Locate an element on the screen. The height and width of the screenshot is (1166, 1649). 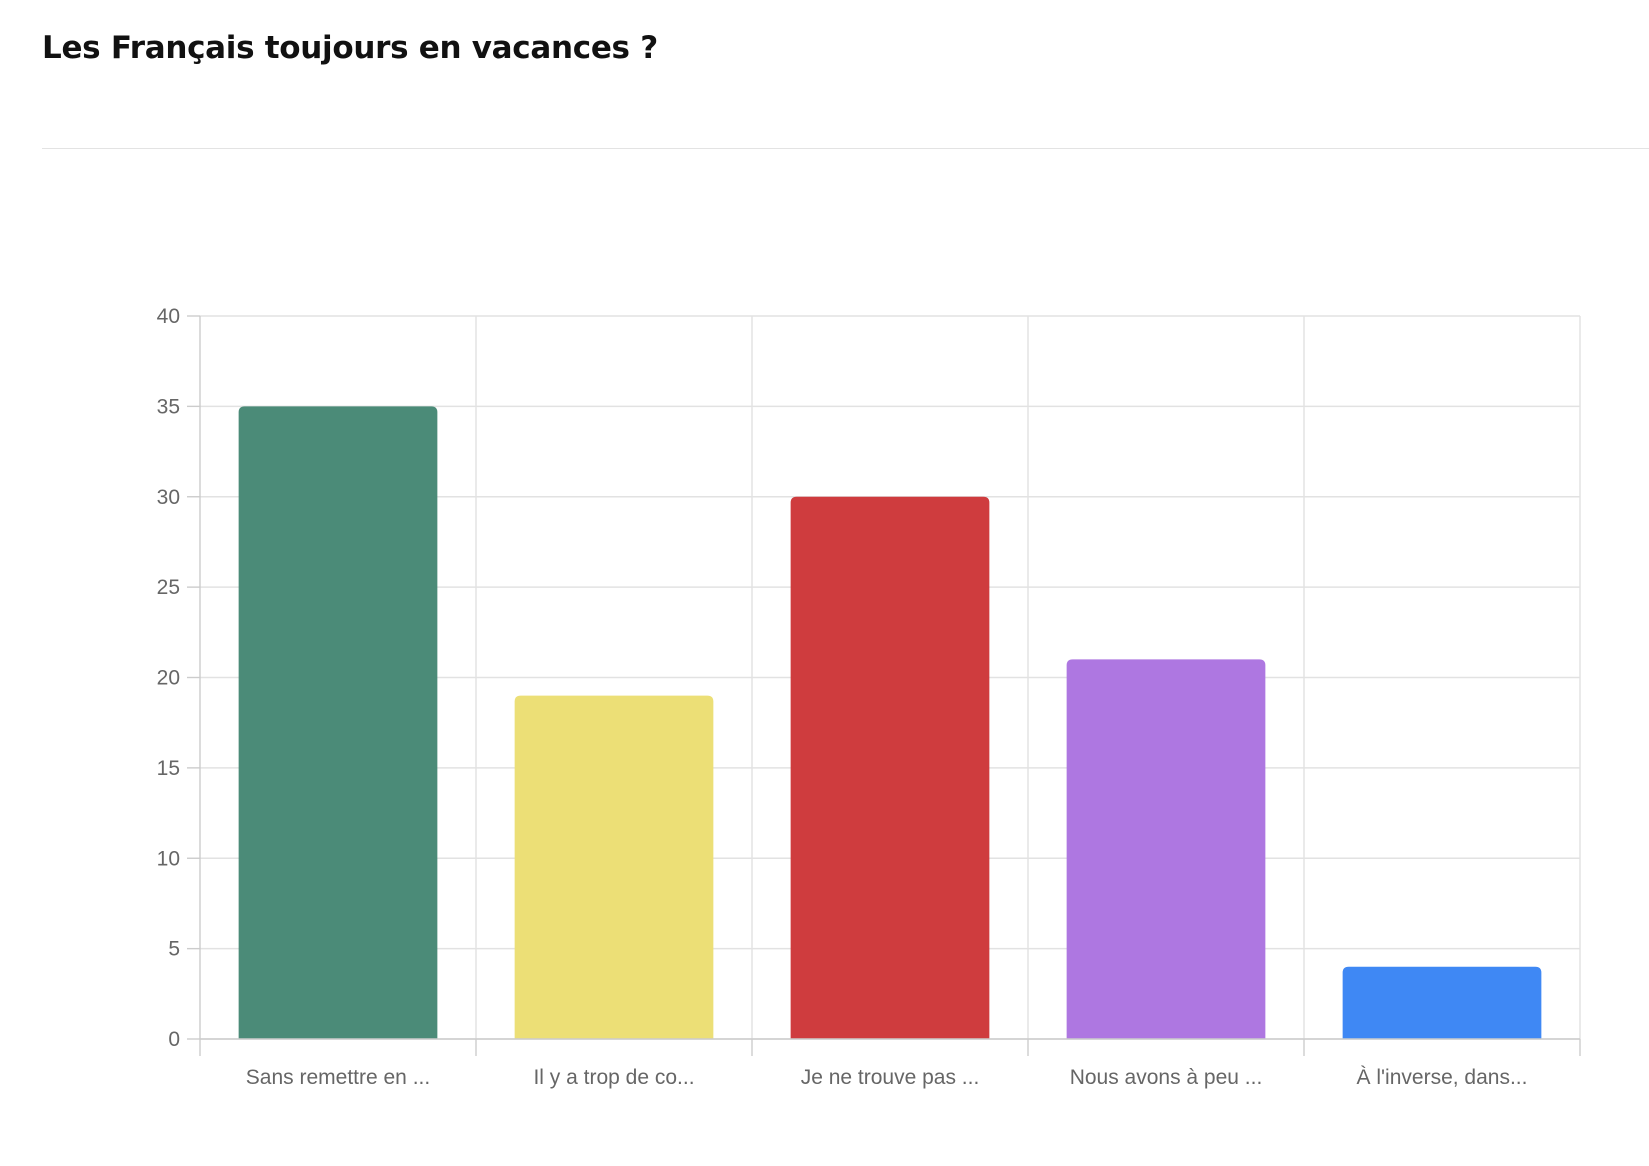
y-tick-label: 40 is located at coordinates (168, 316).